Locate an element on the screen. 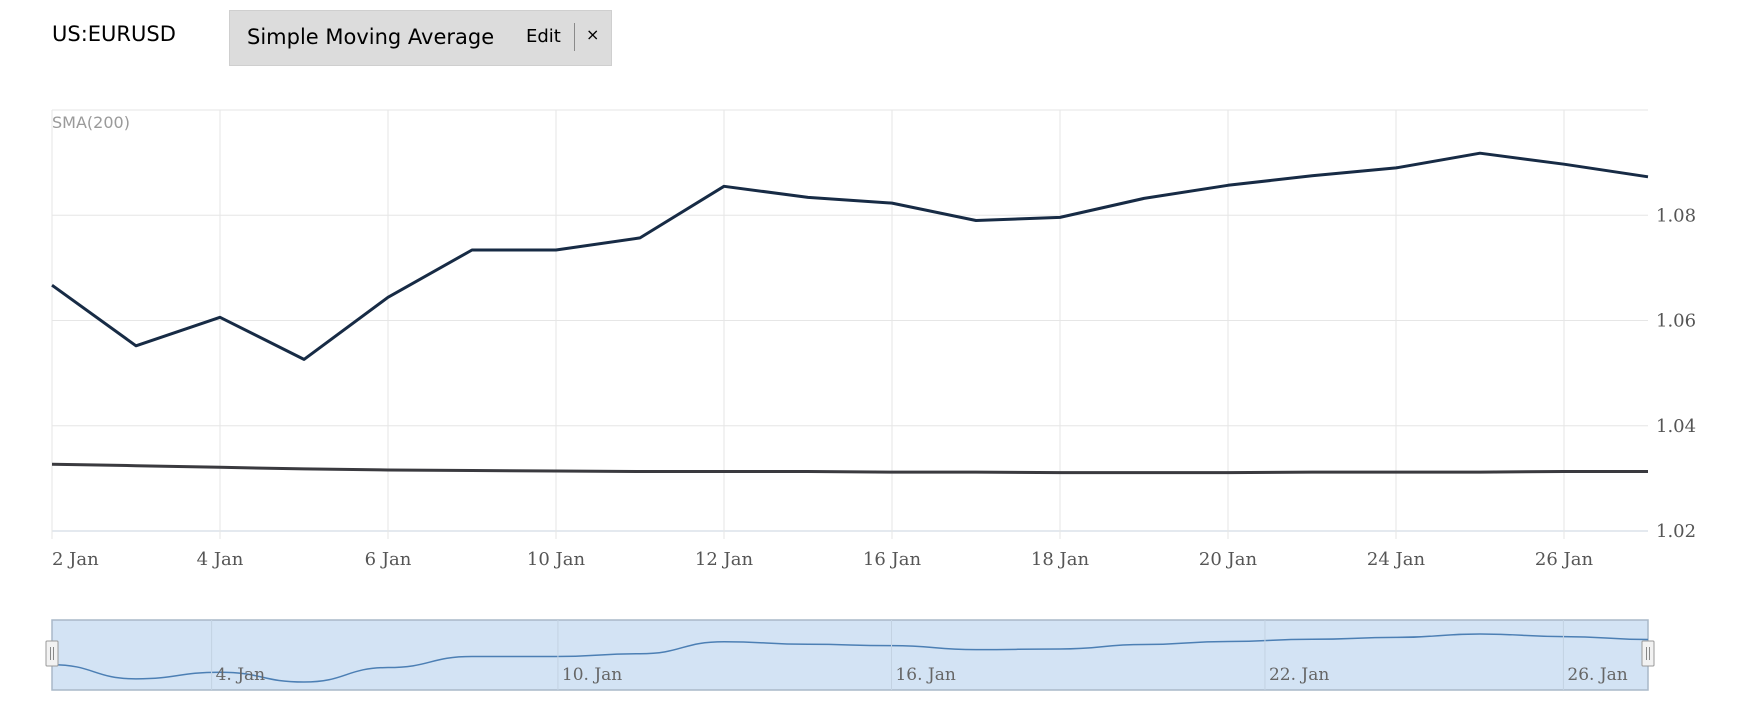  navigator-tick-label: 4. Jan is located at coordinates (241, 675).